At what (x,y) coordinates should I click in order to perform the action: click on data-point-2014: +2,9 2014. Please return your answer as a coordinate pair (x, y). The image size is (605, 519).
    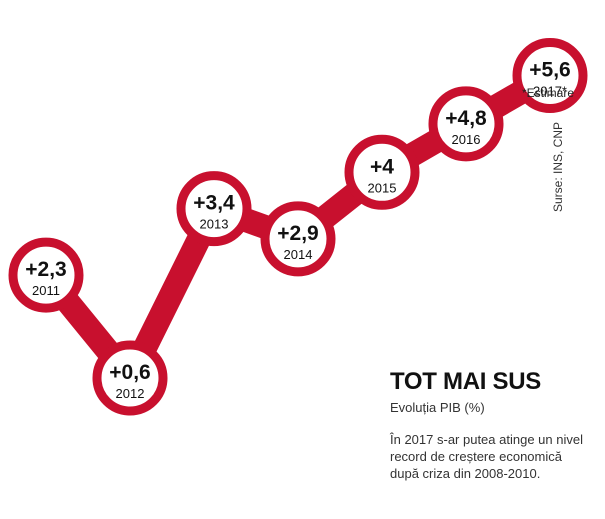
    Looking at the image, I should click on (298, 239).